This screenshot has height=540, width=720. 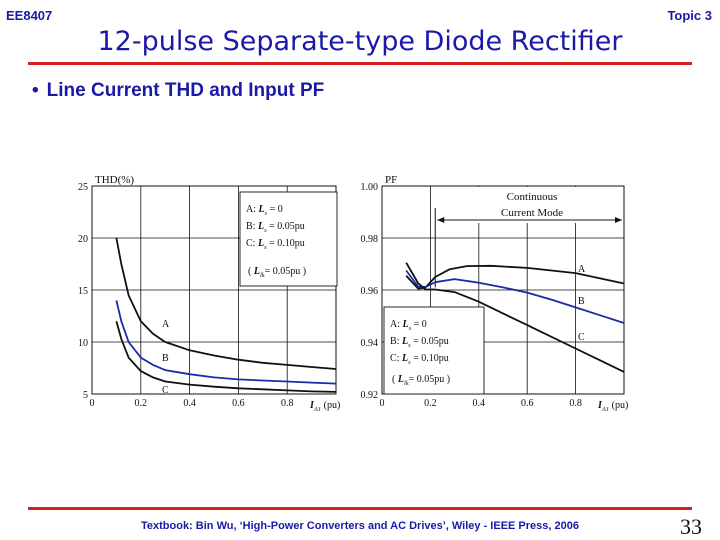 I want to click on chart2-y-tick-label: 0.92, so click(x=370, y=395).